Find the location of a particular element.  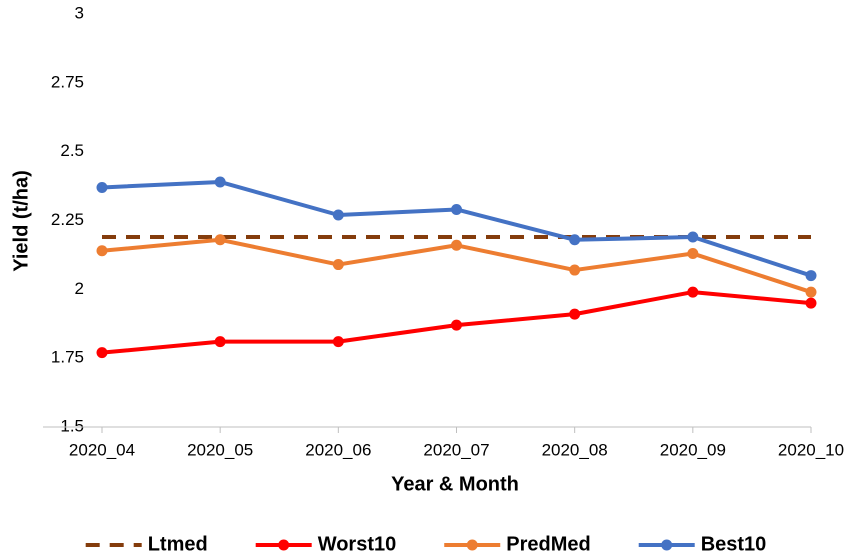

y-tick-label: 1.75 is located at coordinates (67, 357).